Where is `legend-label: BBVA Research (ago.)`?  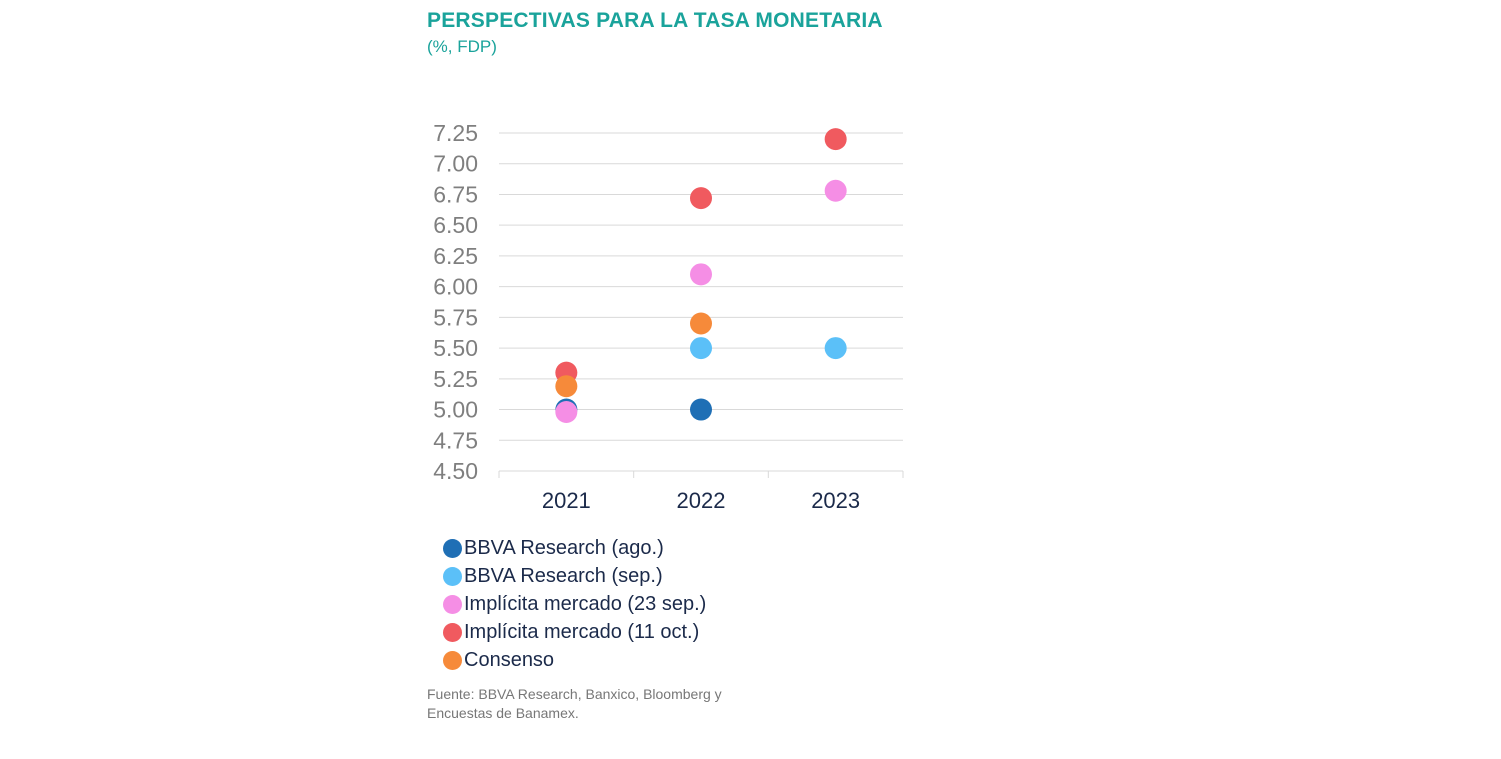
legend-label: BBVA Research (ago.) is located at coordinates (564, 547).